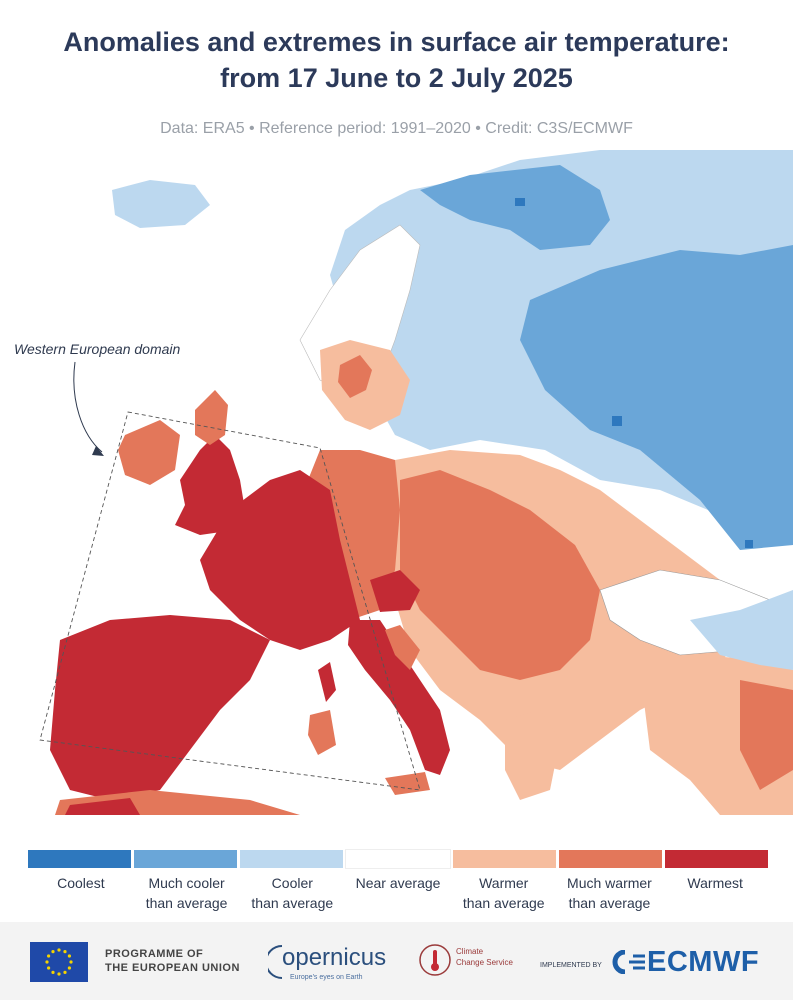 The width and height of the screenshot is (793, 1000). What do you see at coordinates (396, 78) in the screenshot?
I see `page-title-dates: from 17 June to 2 July 2025` at bounding box center [396, 78].